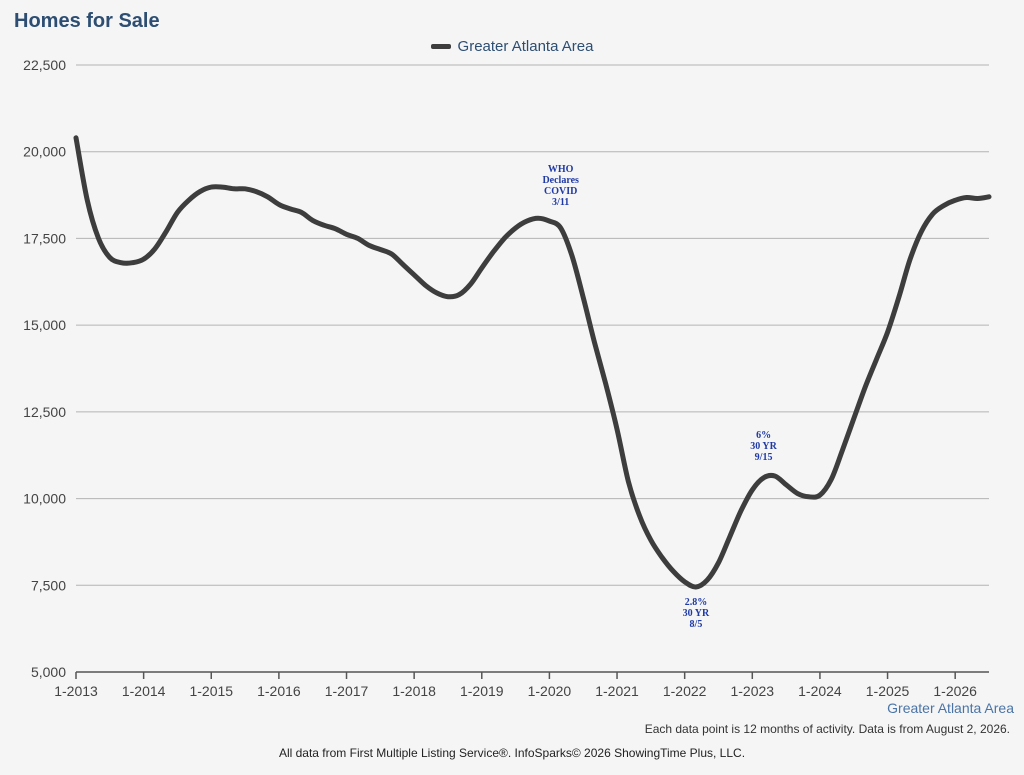  I want to click on annotation-text: COVID, so click(560, 191).